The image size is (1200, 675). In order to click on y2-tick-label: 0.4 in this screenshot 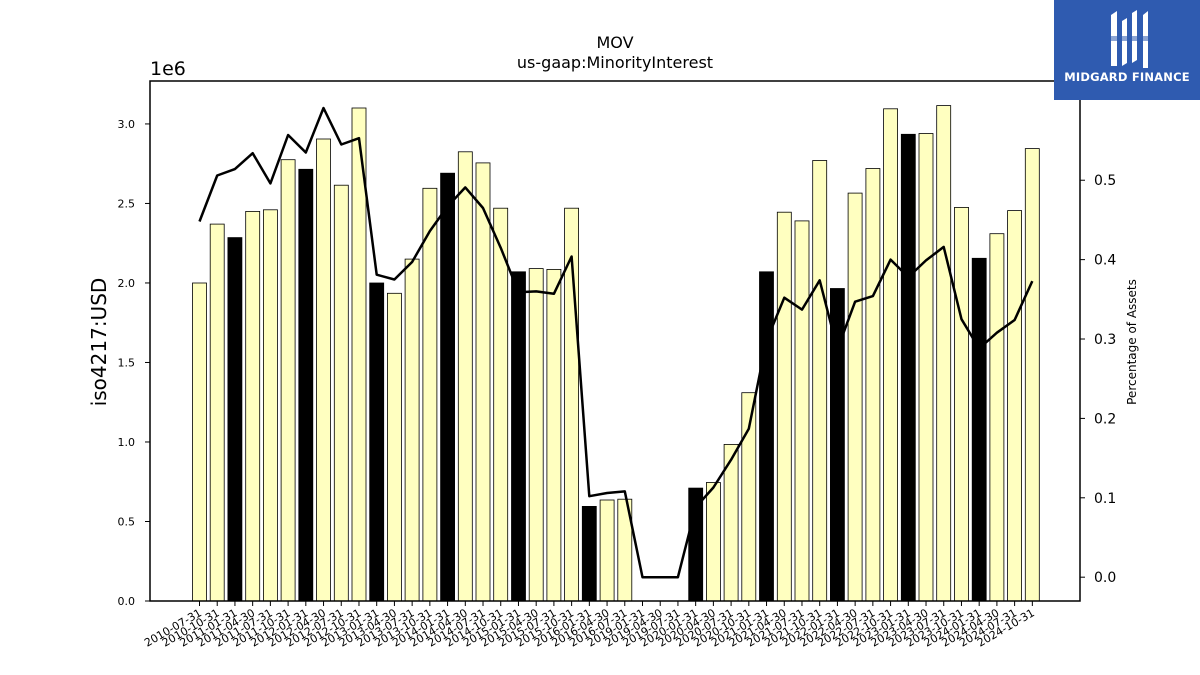, I will do `click(1105, 261)`.